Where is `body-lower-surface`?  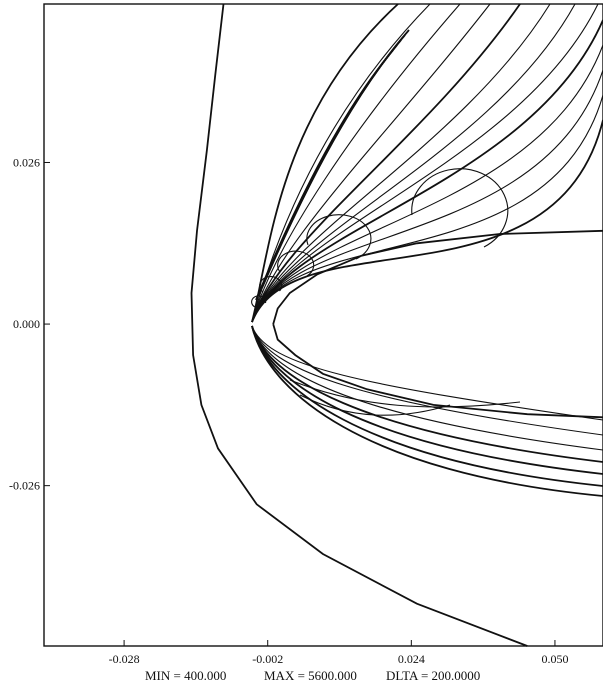 body-lower-surface is located at coordinates (437, 371).